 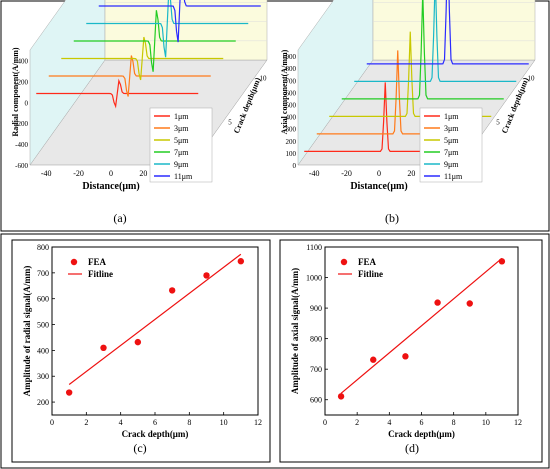 I want to click on y-tick-label: 1000, so click(x=314, y=278).